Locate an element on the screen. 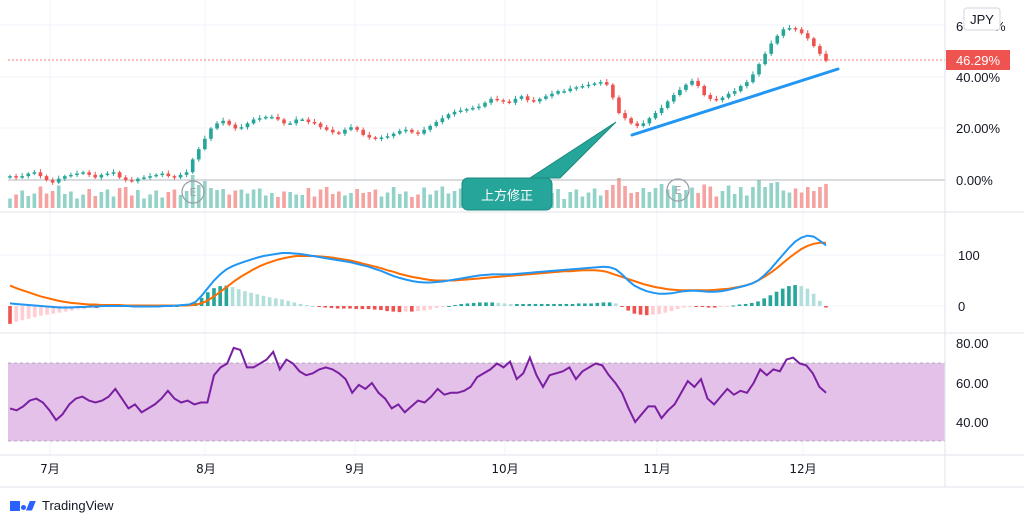  time-axis-label: 7月 is located at coordinates (50, 469).